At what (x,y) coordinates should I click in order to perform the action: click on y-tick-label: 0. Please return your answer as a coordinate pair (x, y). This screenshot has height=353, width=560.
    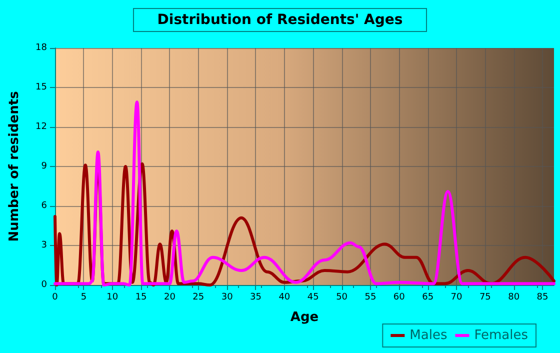
    Looking at the image, I should click on (44, 285).